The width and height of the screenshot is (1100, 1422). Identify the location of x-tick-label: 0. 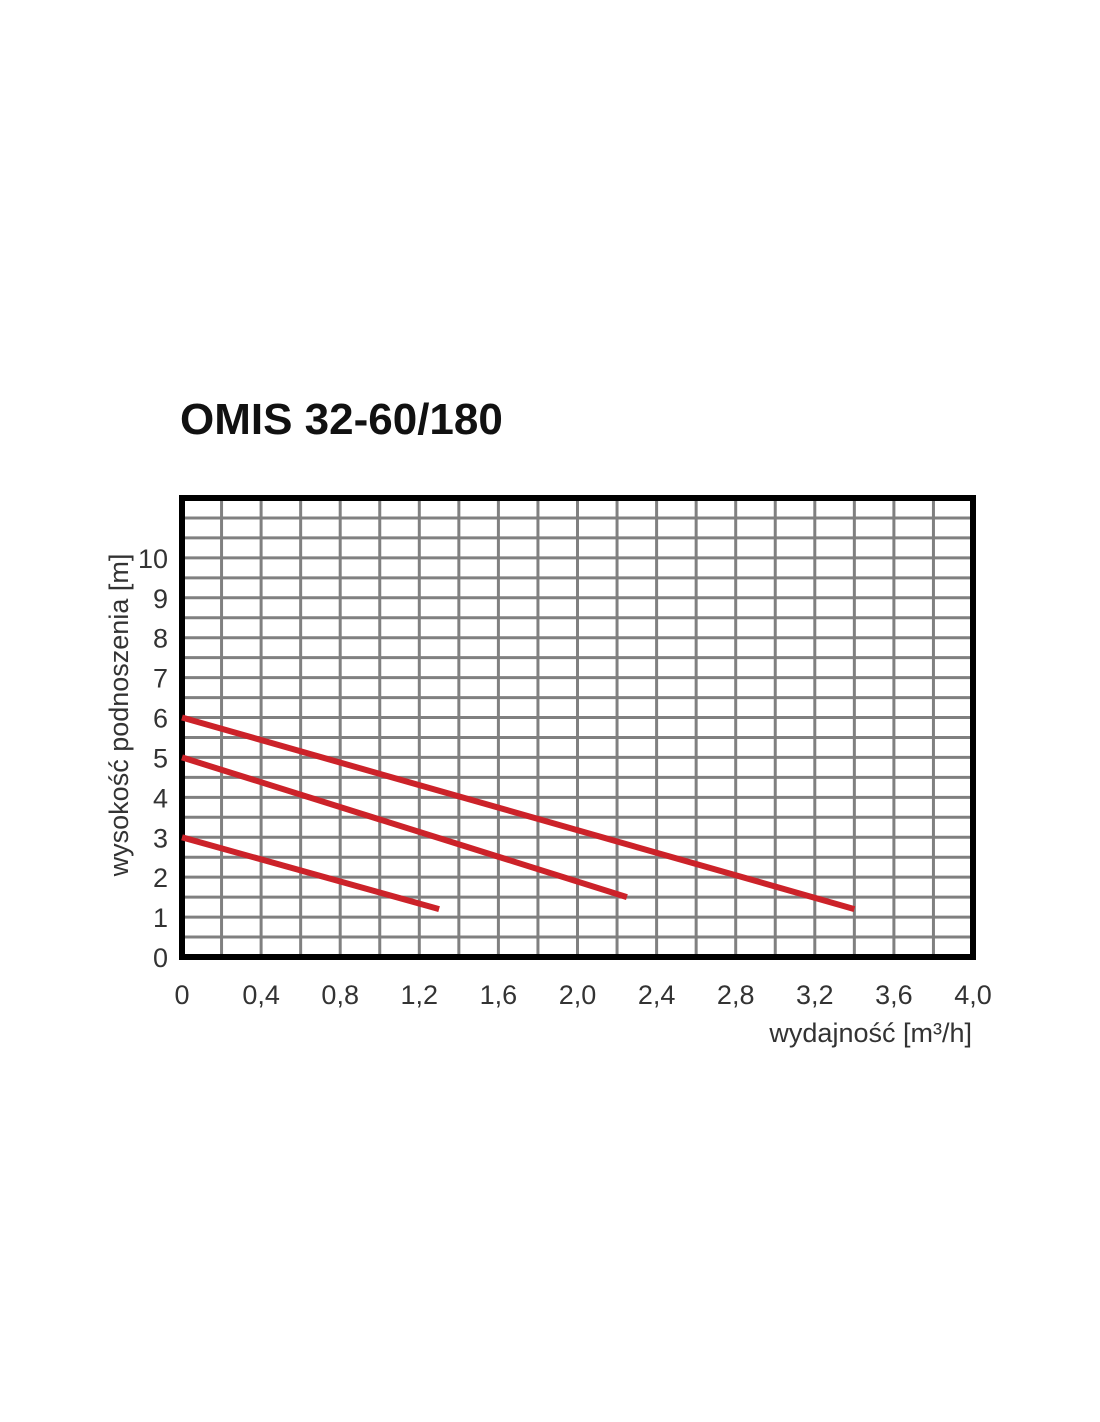
(181, 995).